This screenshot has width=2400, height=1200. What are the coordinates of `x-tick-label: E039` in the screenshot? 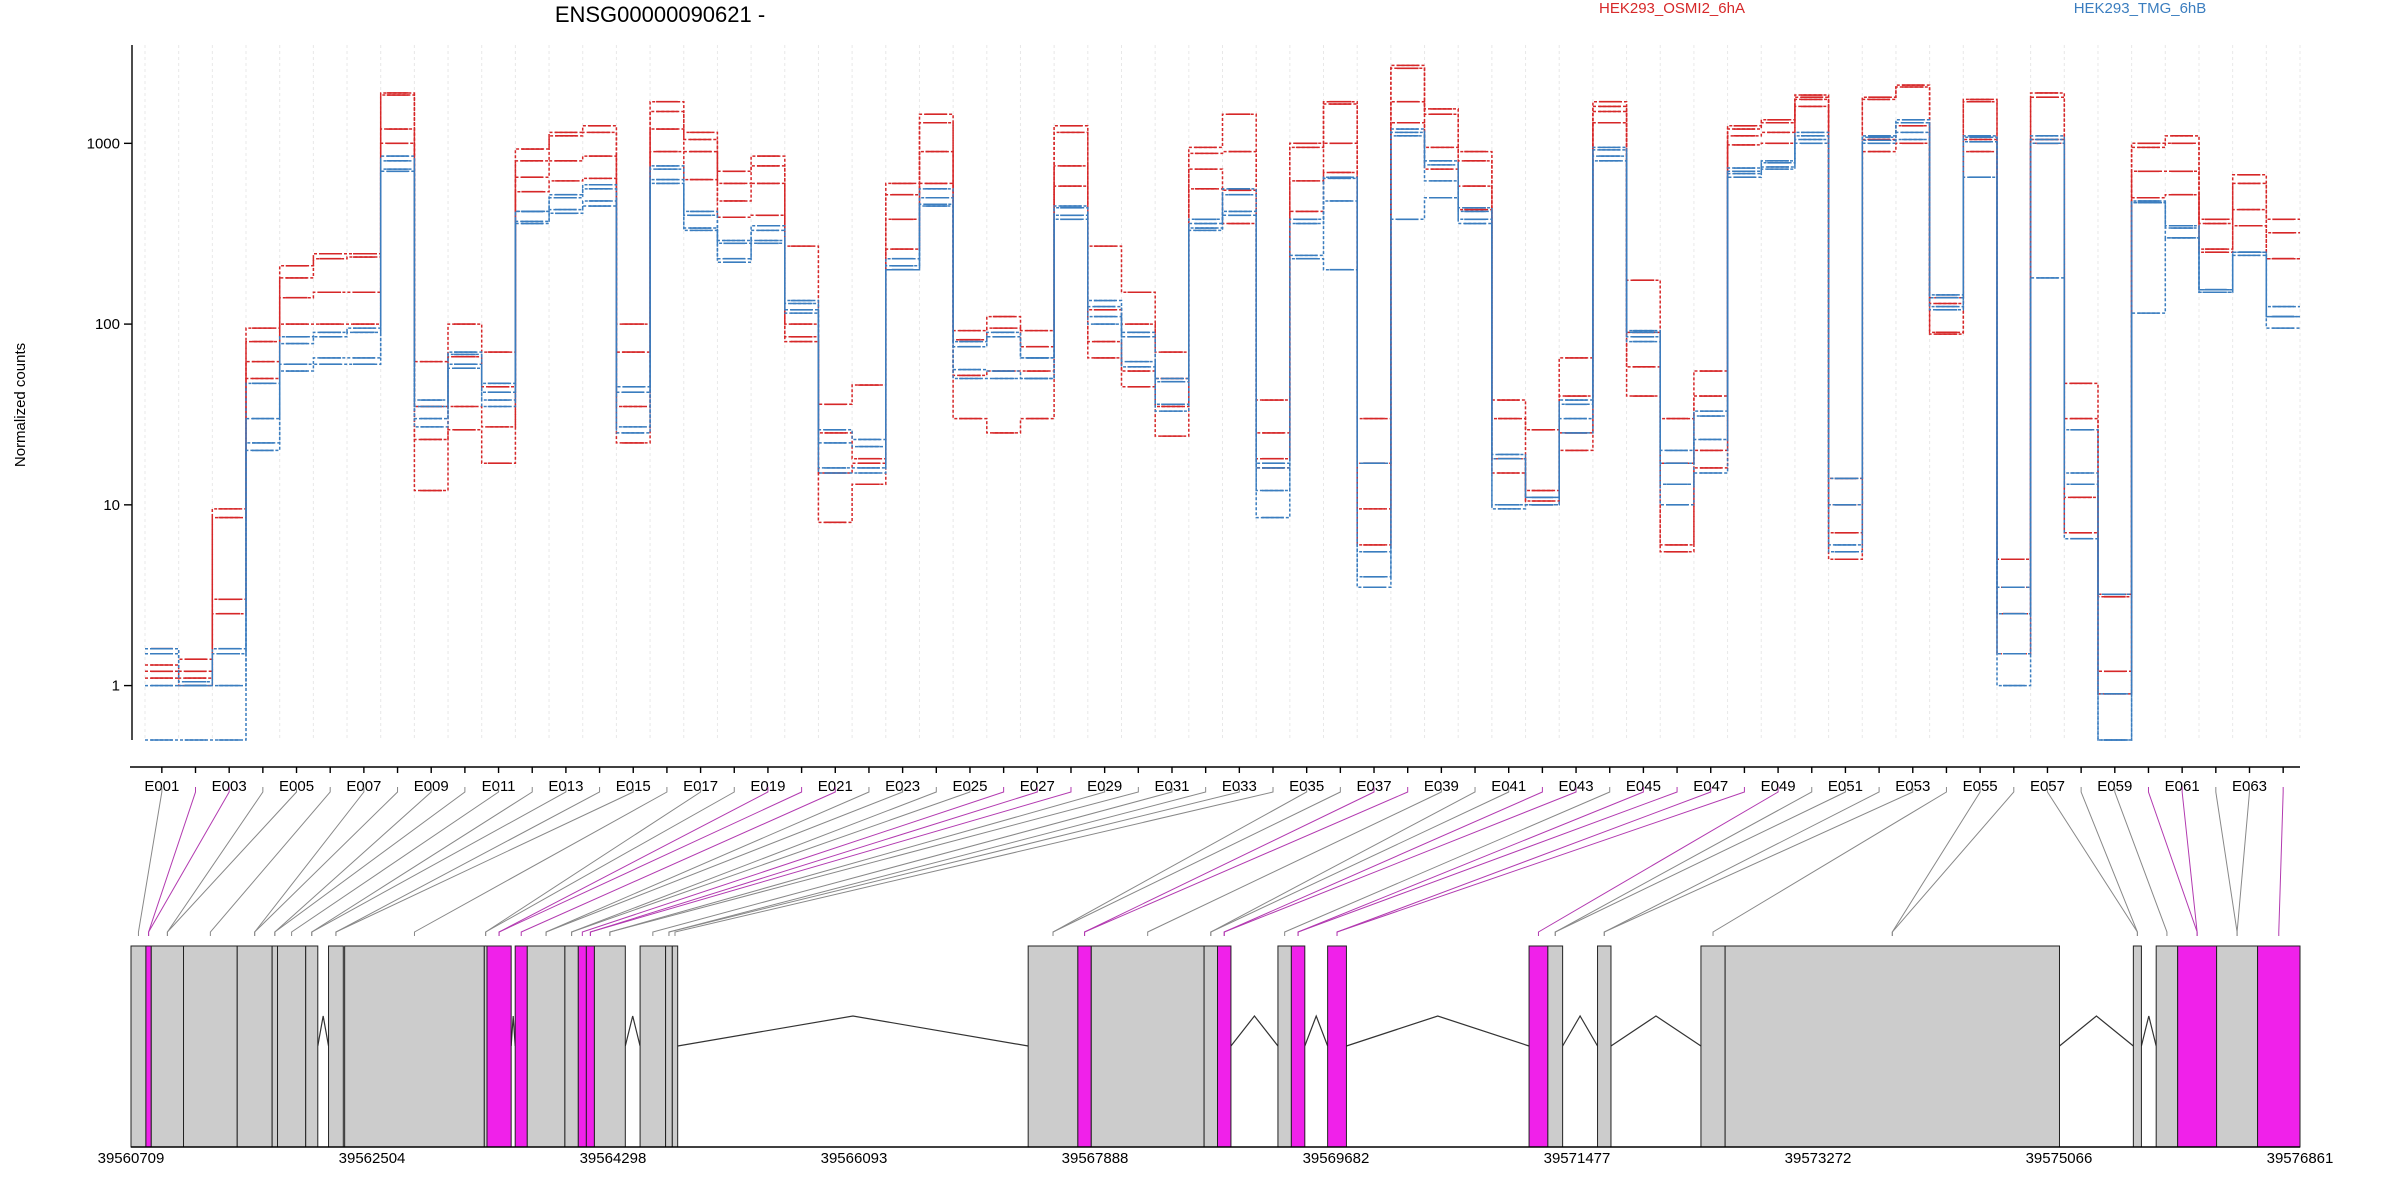 It's located at (1441, 786).